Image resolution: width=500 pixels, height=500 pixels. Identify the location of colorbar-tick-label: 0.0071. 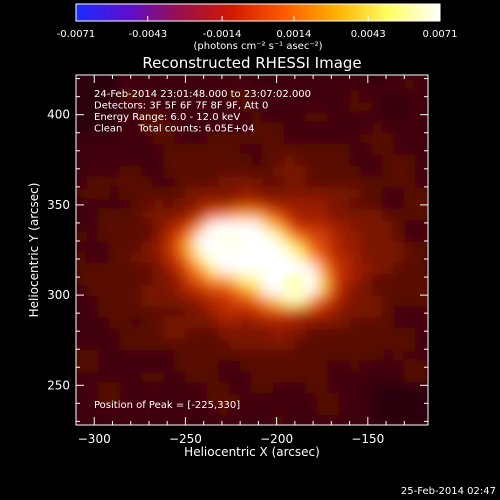
(440, 34).